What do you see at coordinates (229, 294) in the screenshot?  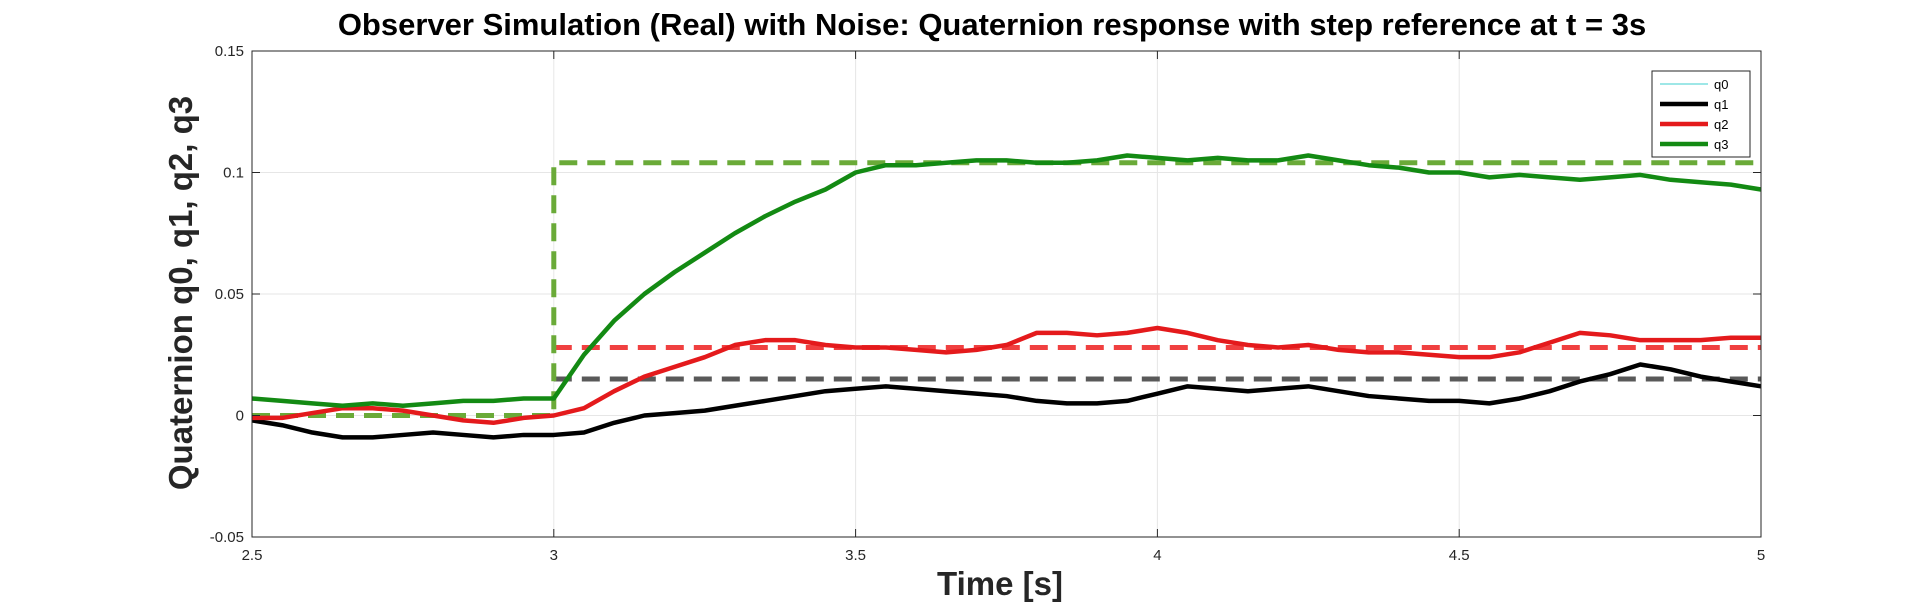 I see `y-tick-label: 0.05` at bounding box center [229, 294].